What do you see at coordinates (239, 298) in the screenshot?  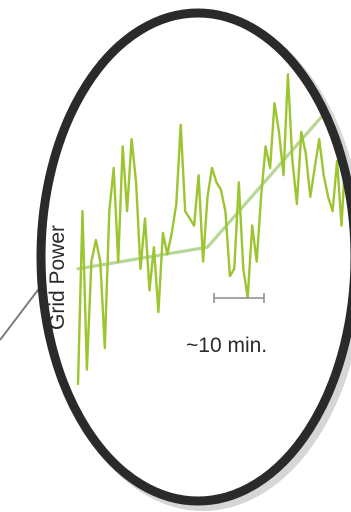 I see `time-span-bracket` at bounding box center [239, 298].